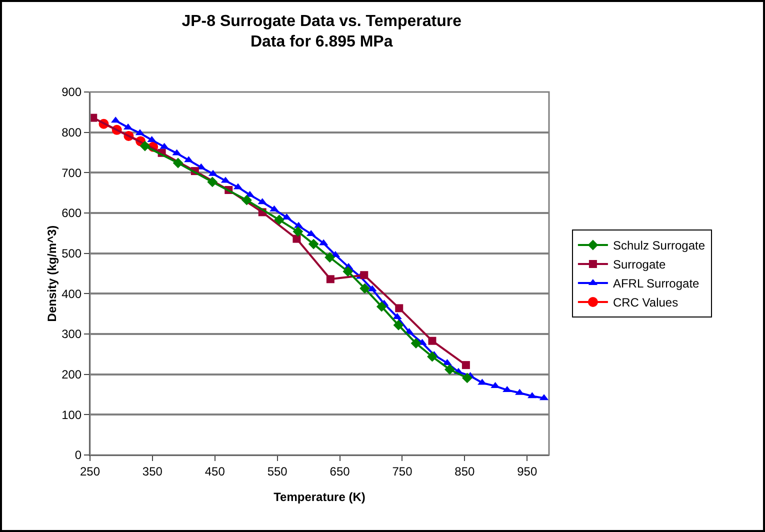 This screenshot has height=532, width=765. Describe the element at coordinates (72, 334) in the screenshot. I see `y-tick-label: 300` at that location.